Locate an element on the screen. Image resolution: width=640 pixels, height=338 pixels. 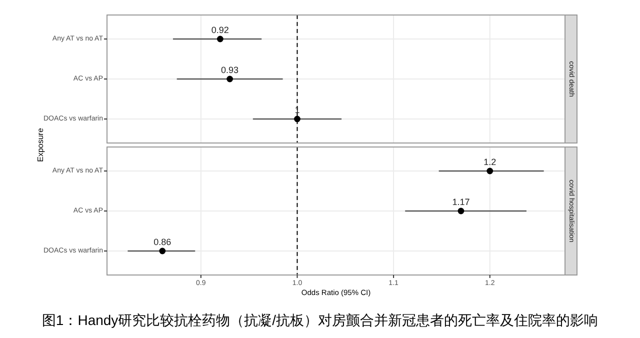
data-label: 0.93 is located at coordinates (230, 70).